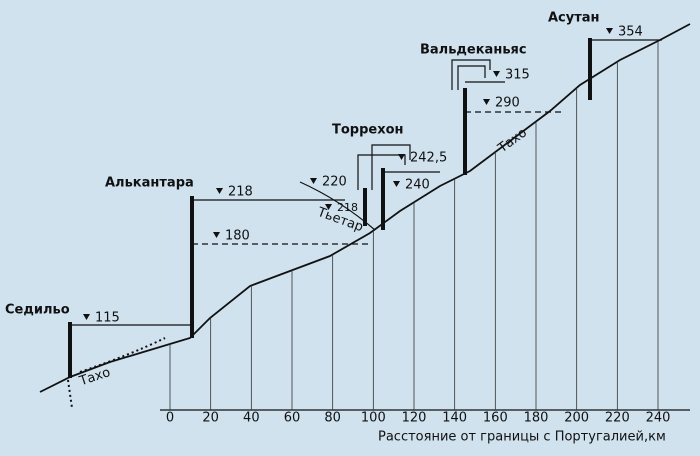  Describe the element at coordinates (251, 418) in the screenshot. I see `x-tick-label: 40` at that location.